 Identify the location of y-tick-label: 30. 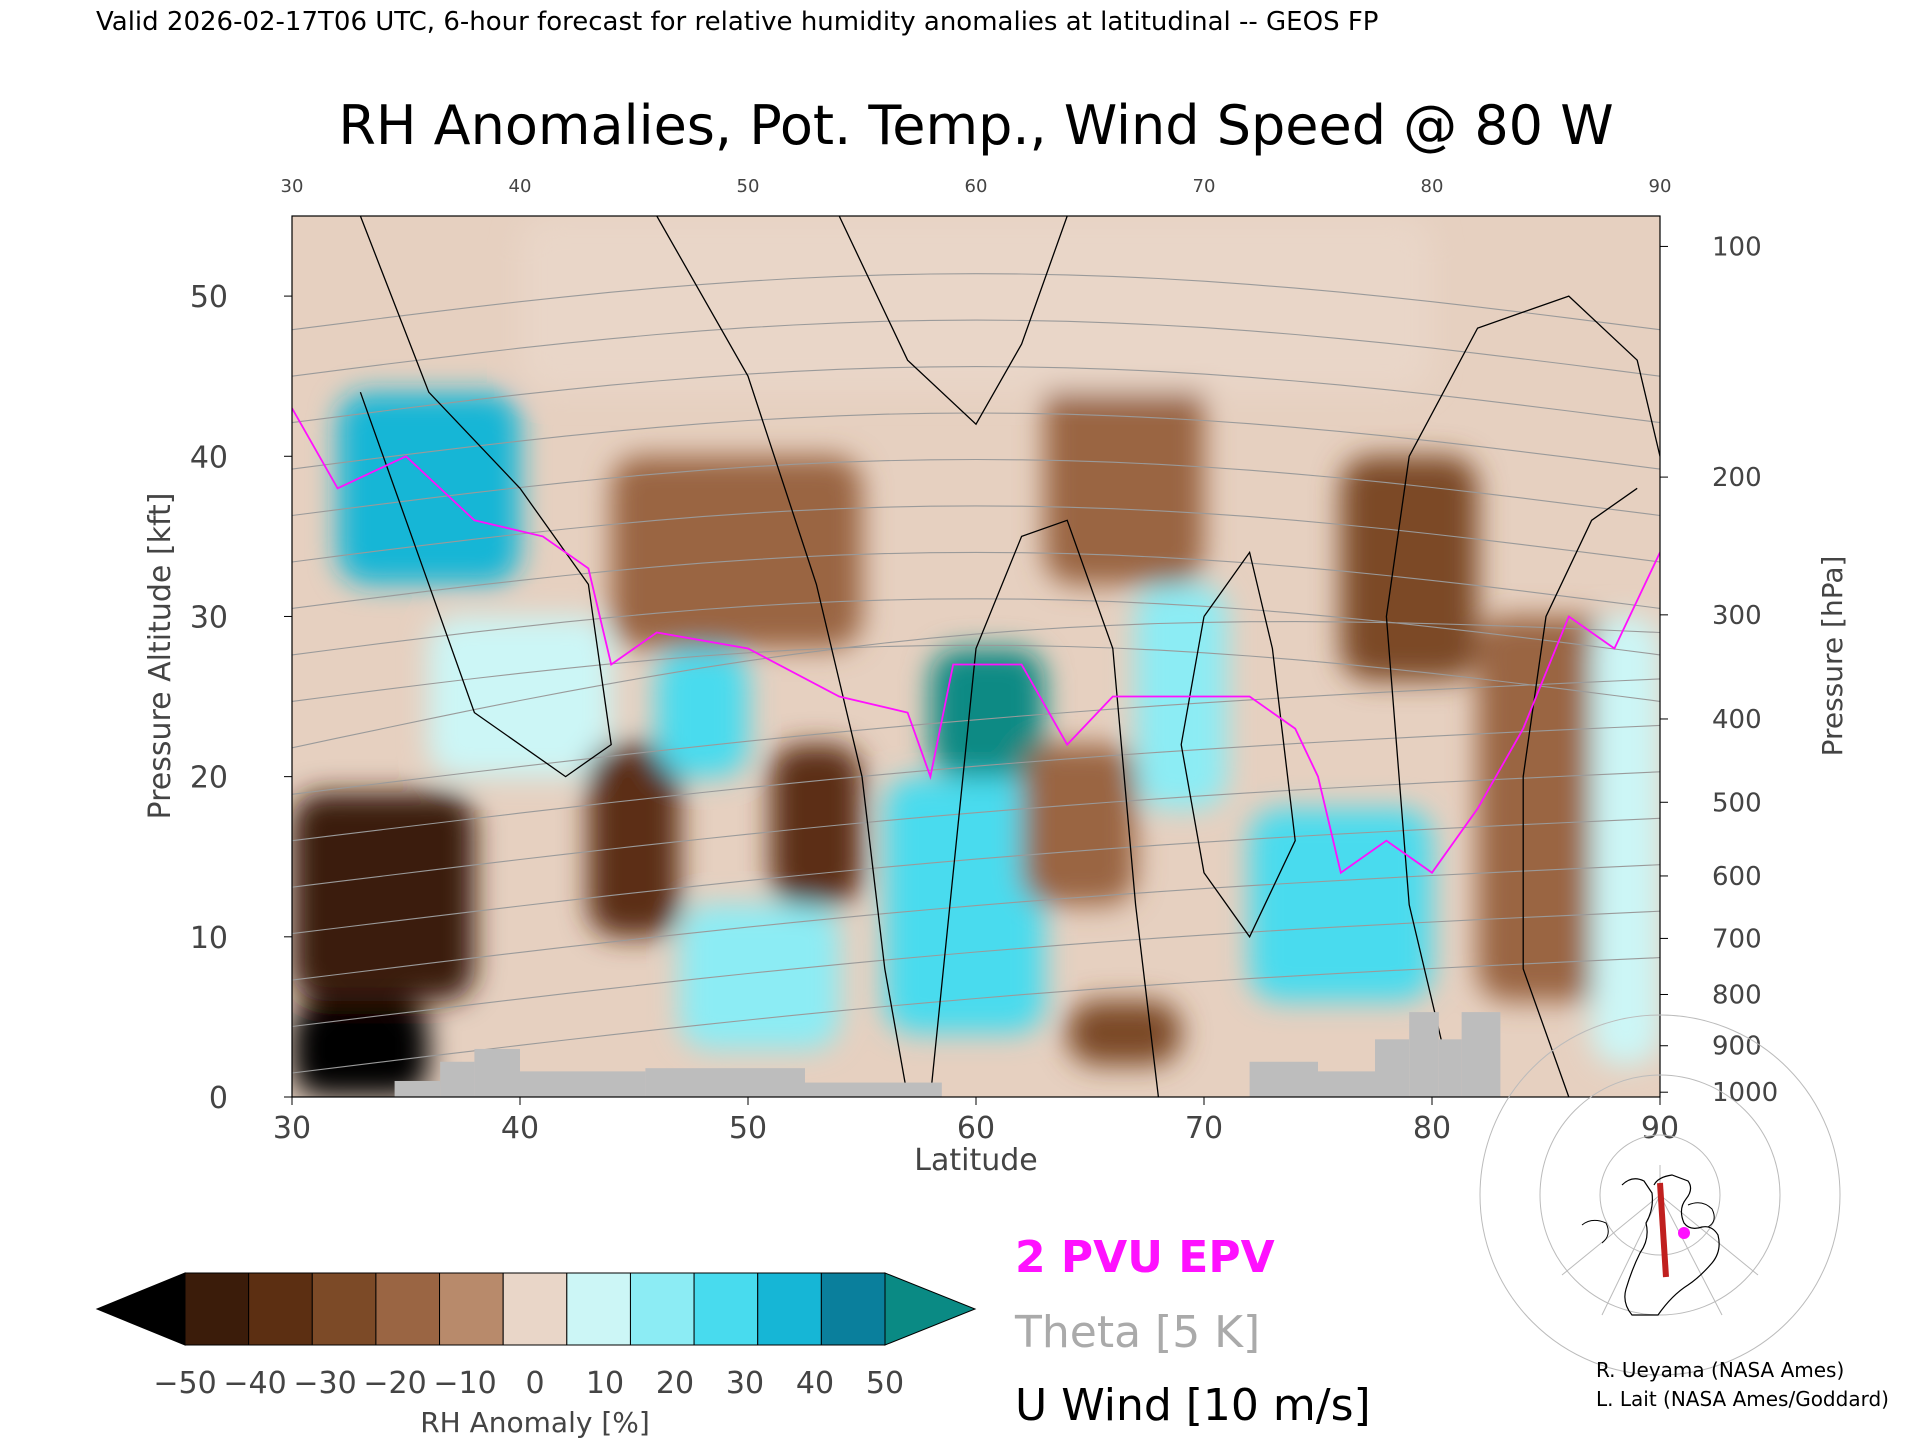
(209, 617).